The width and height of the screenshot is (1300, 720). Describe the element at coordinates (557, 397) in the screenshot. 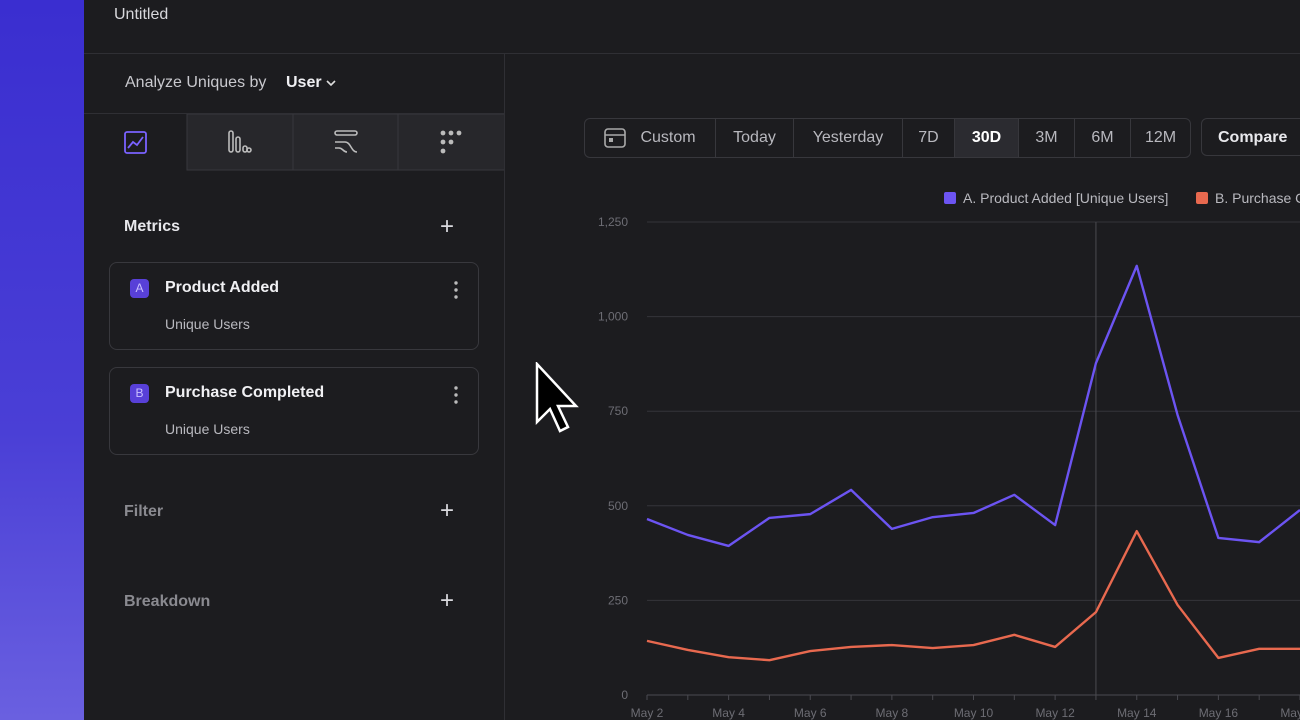

I see `cursor` at that location.